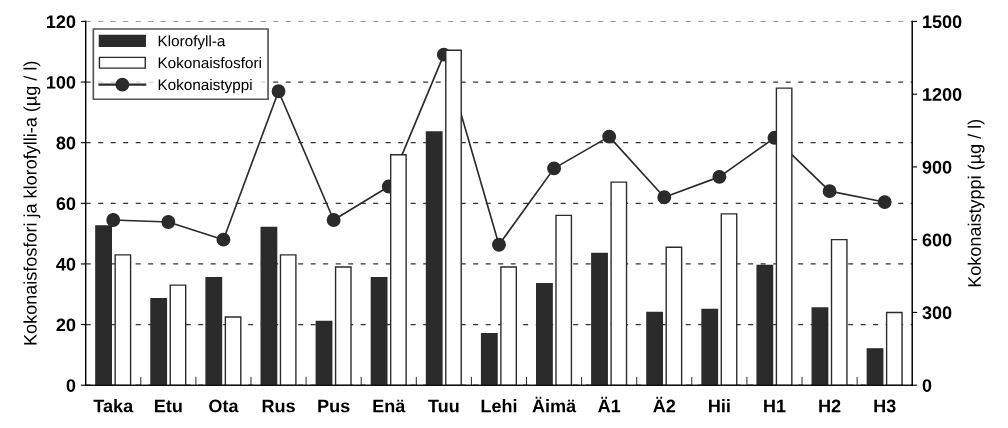 The width and height of the screenshot is (1008, 428). What do you see at coordinates (927, 385) in the screenshot?
I see `y2-tick-label: 0` at bounding box center [927, 385].